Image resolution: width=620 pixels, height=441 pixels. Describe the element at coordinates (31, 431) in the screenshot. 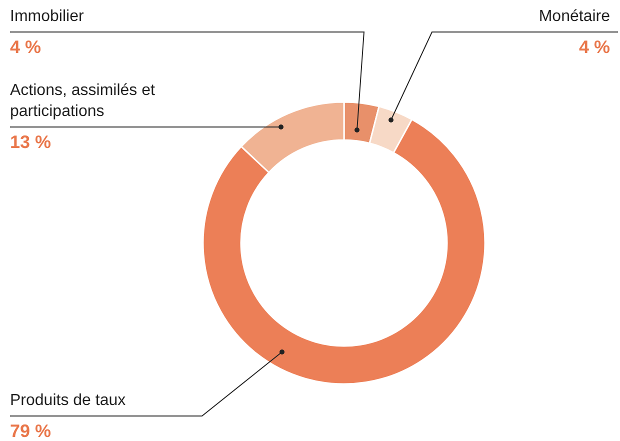

I see `data-label: 79 %` at that location.